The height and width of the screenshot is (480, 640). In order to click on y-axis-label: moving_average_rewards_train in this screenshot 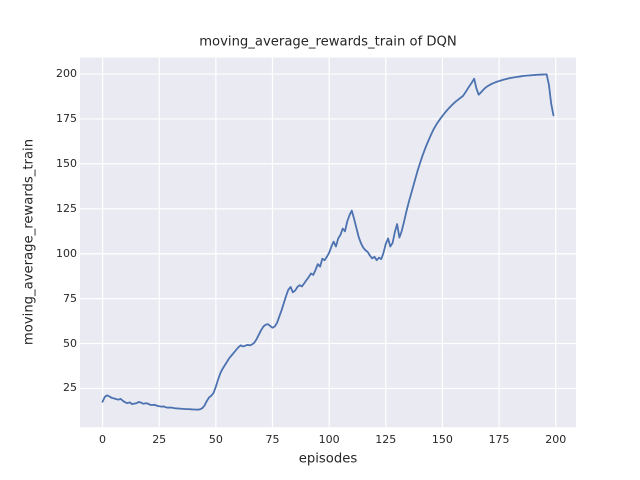, I will do `click(29, 242)`.